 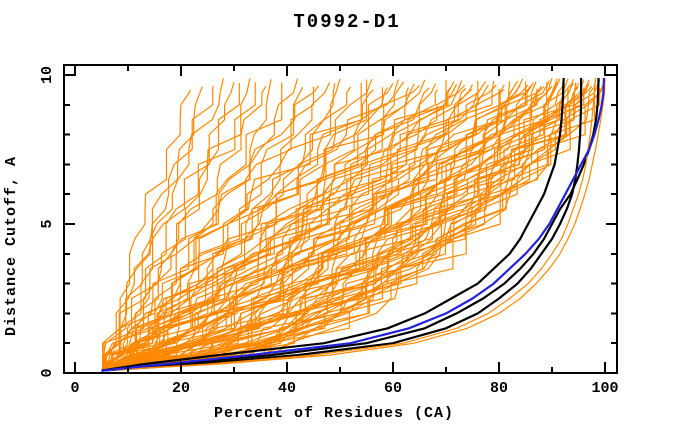 What do you see at coordinates (334, 413) in the screenshot?
I see `x-axis-label: Percent of Residues (CA)` at bounding box center [334, 413].